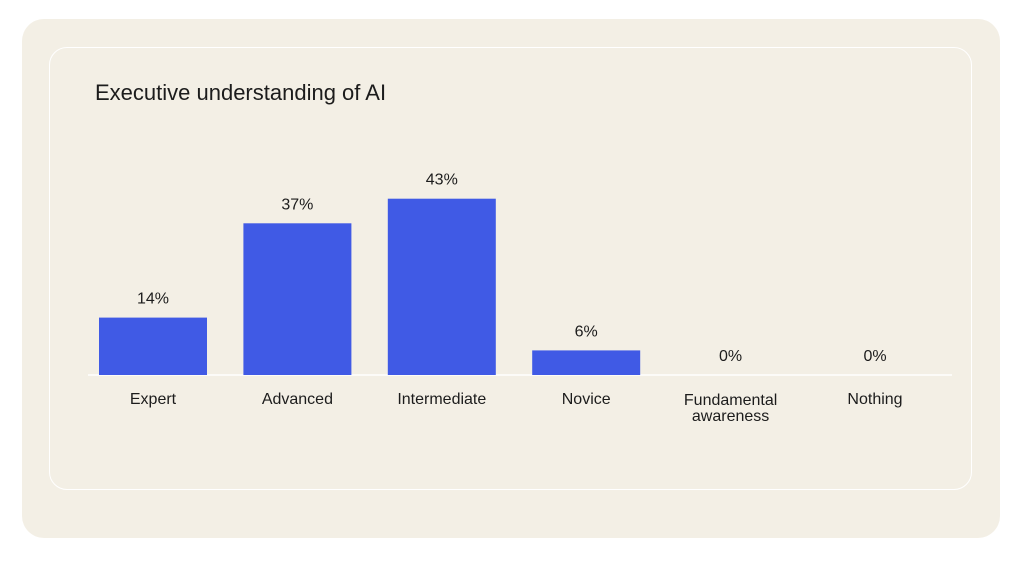  What do you see at coordinates (874, 356) in the screenshot?
I see `value-label-nothing: 0%` at bounding box center [874, 356].